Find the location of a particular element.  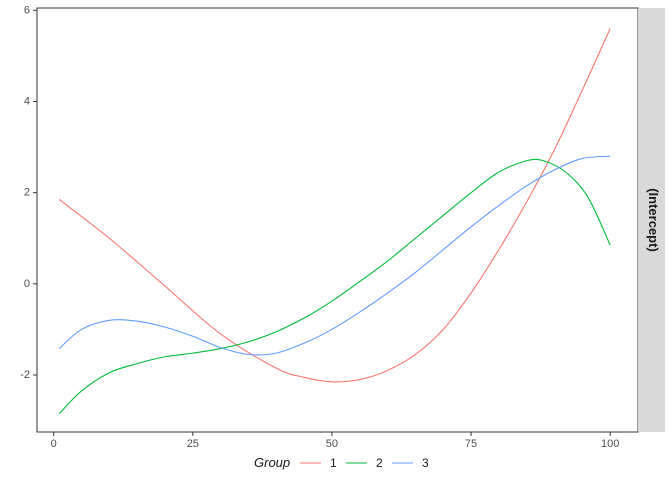

x-tick-label: 50 is located at coordinates (332, 444).